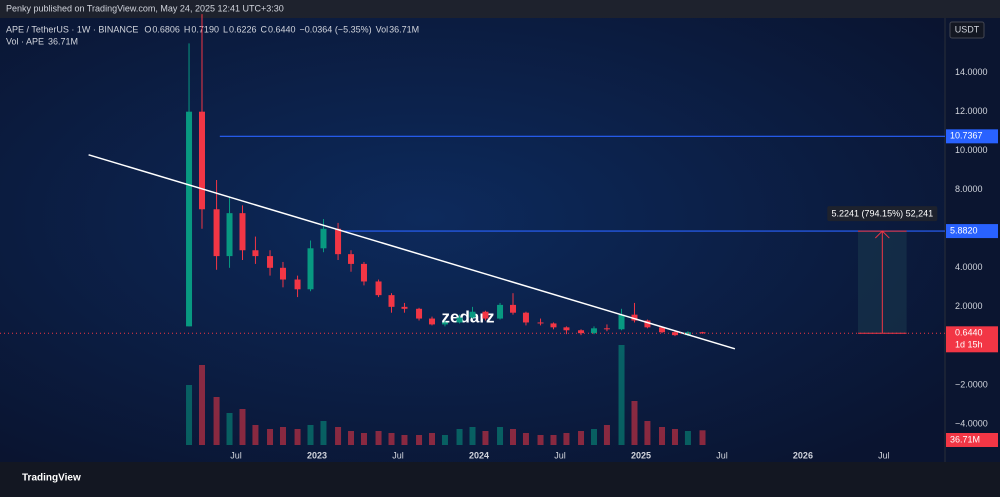  I want to click on price-tag-label: 10.7367, so click(966, 136).